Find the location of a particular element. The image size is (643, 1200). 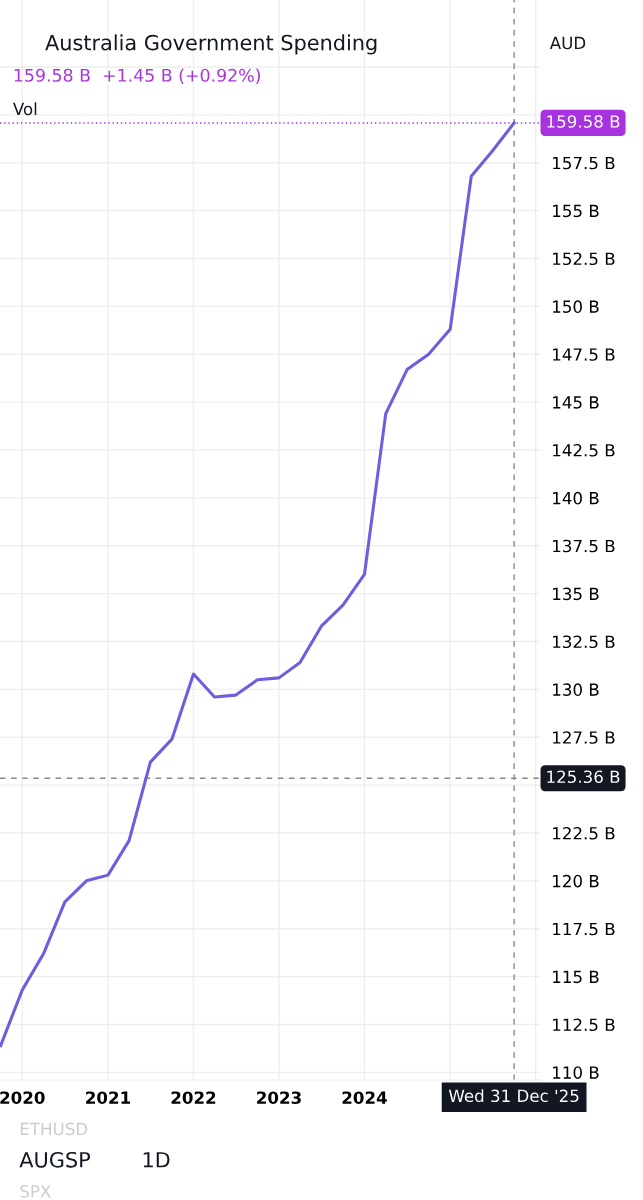

y-tick-label: 122.5 B is located at coordinates (584, 833).